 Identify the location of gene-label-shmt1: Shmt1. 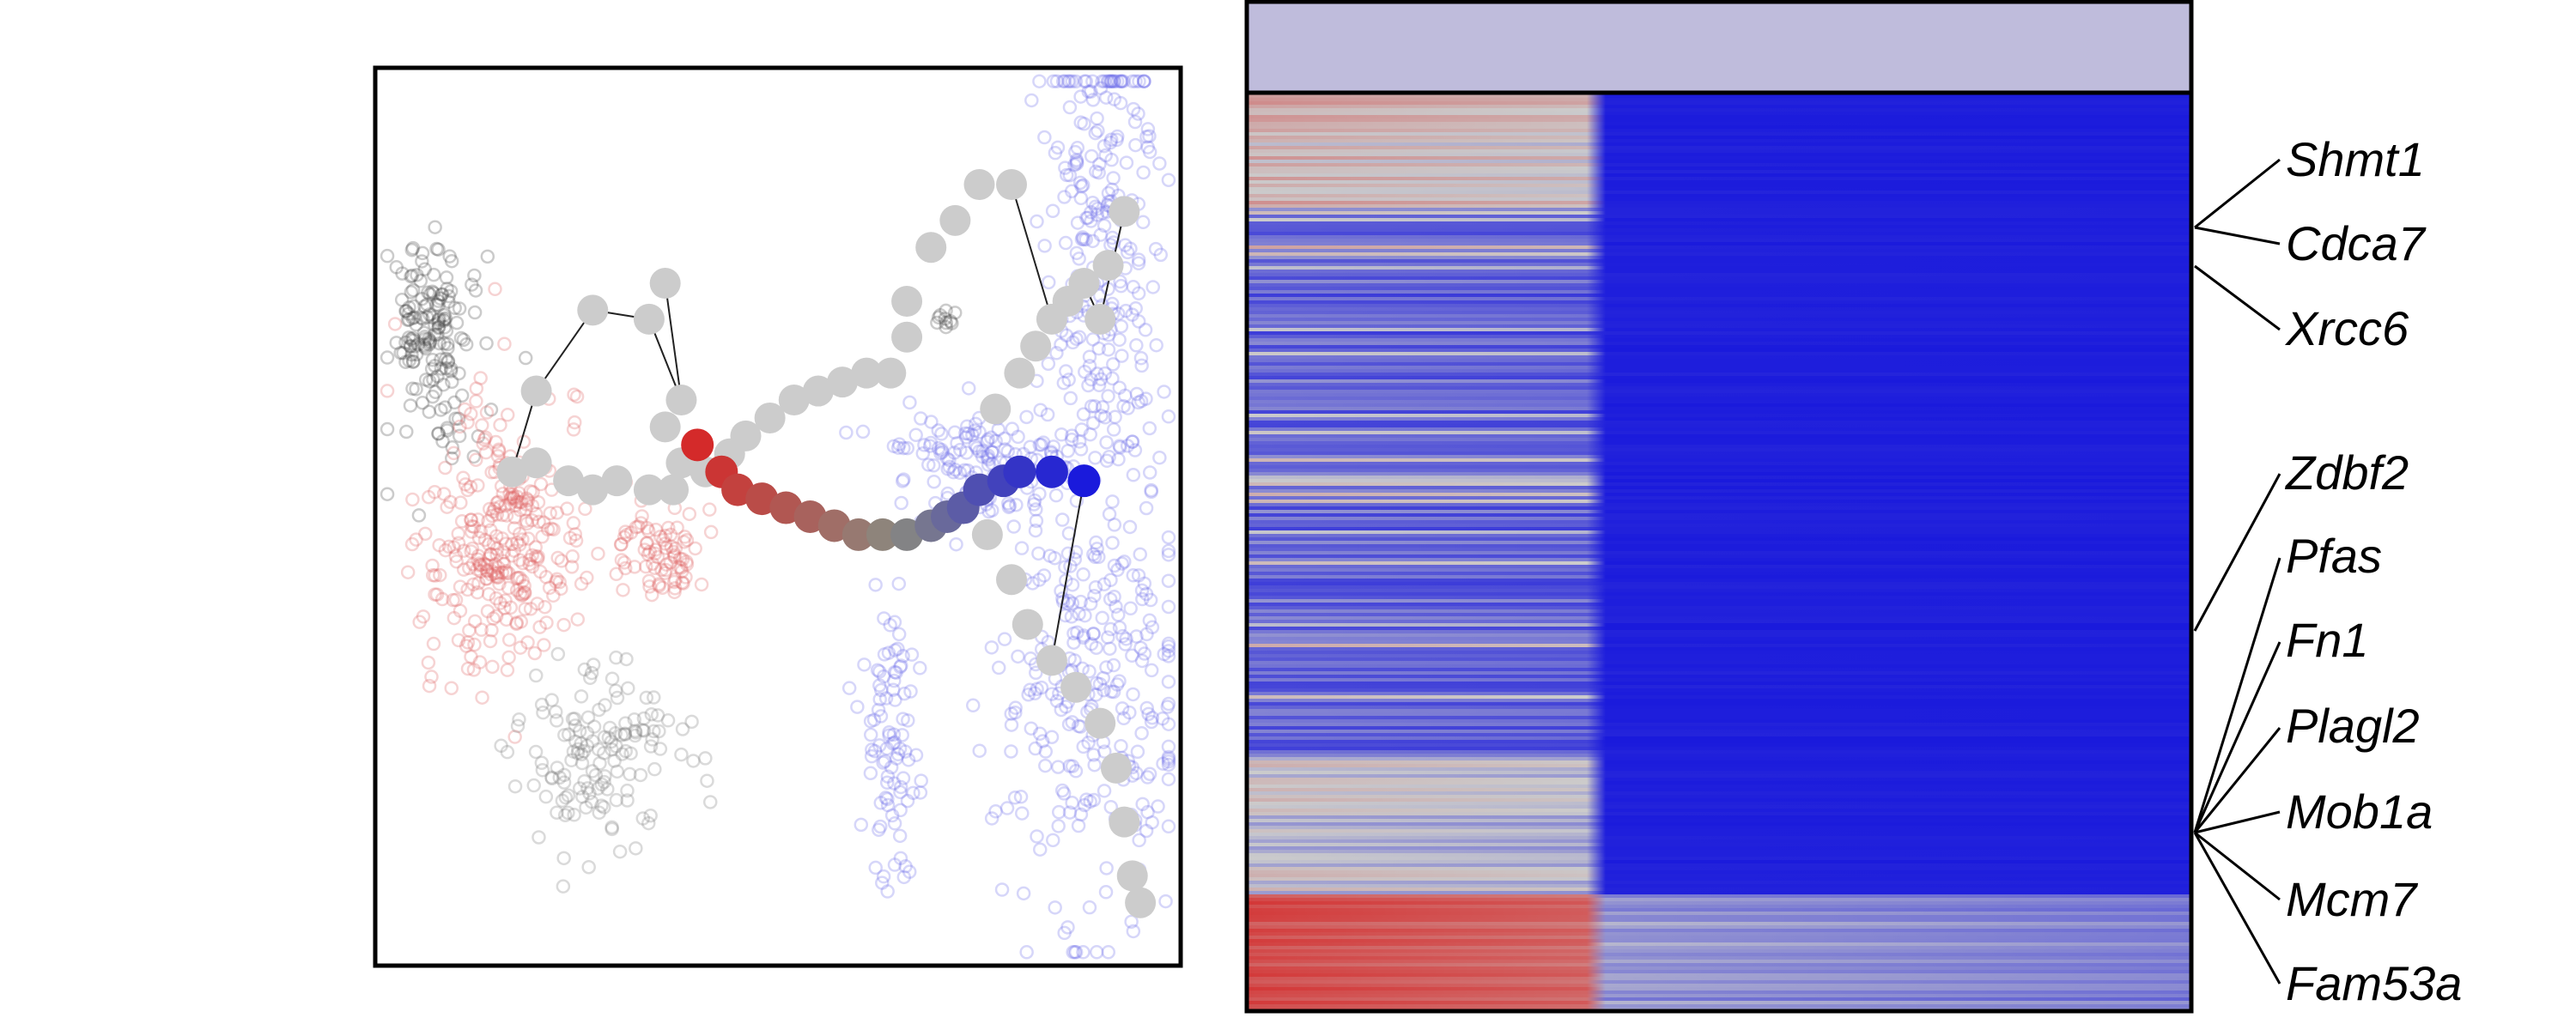
(2355, 159).